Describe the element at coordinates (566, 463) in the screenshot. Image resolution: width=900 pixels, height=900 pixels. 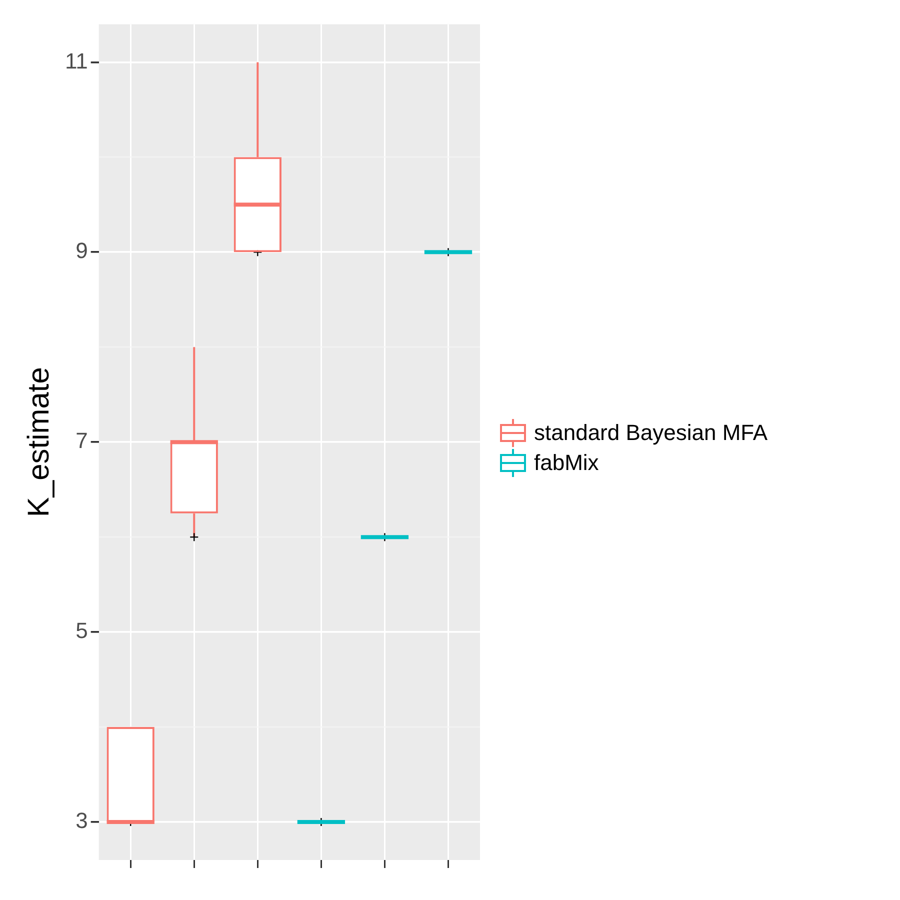
I see `legend-label: fabMix` at that location.